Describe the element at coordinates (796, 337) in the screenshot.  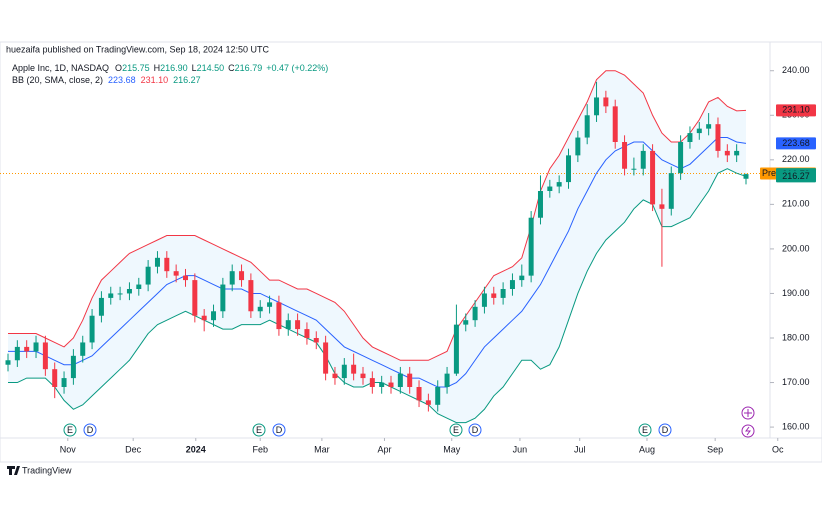
I see `y-tick-label: 180.00` at that location.